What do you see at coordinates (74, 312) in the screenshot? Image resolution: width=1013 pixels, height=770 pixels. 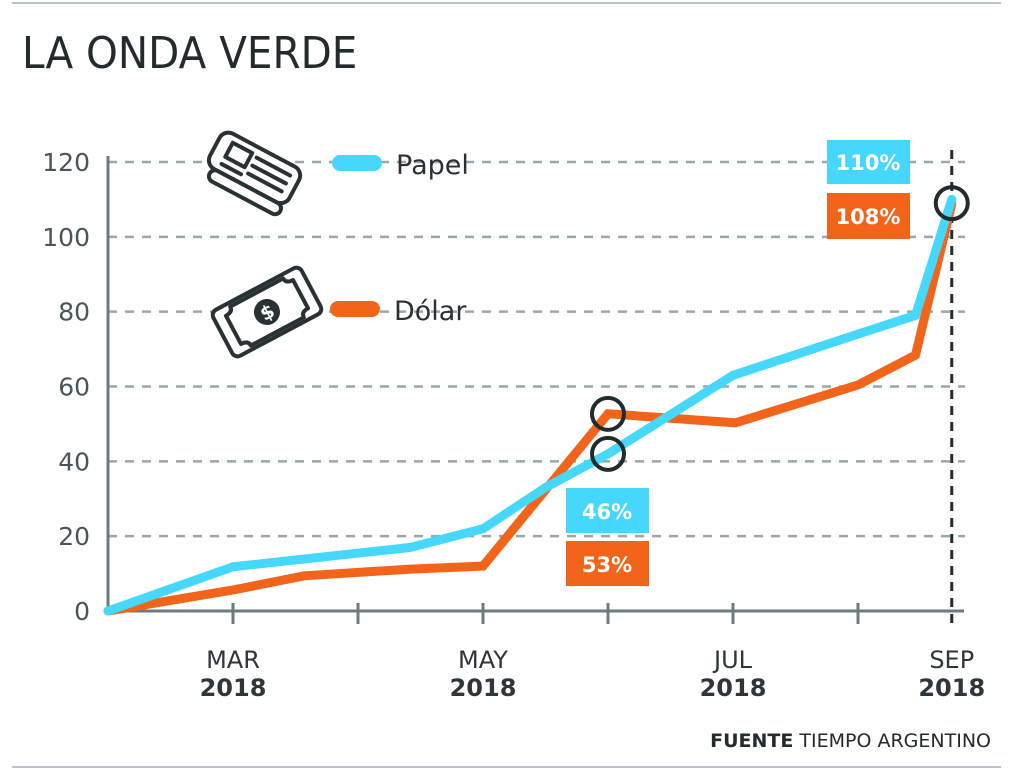 I see `y-tick-label: 80` at bounding box center [74, 312].